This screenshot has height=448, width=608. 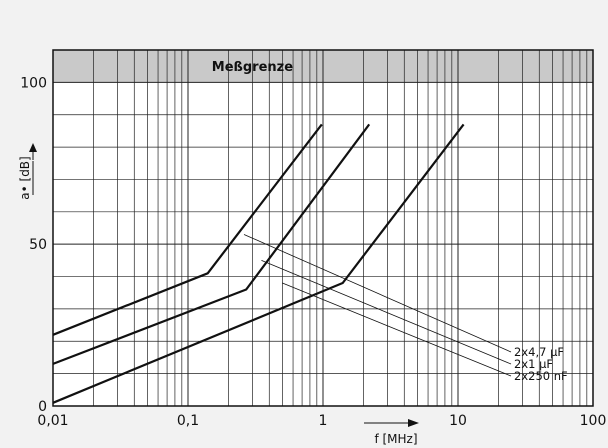 I want to click on x-tick-label: 0,1, so click(x=188, y=421).